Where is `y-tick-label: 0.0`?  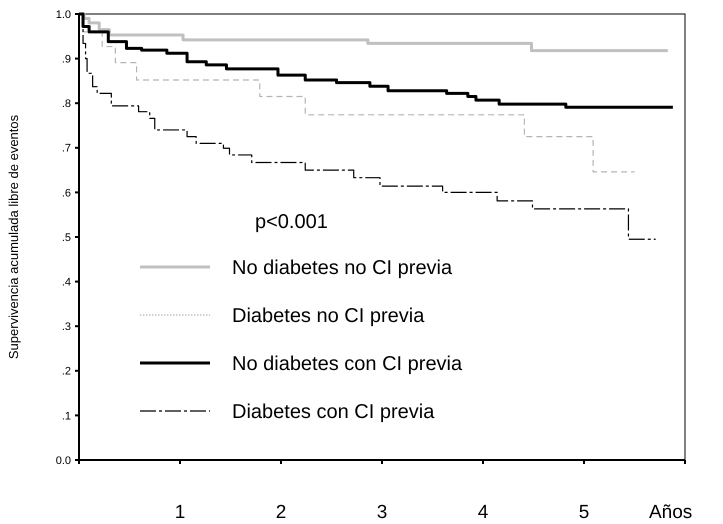
y-tick-label: 0.0 is located at coordinates (63, 460).